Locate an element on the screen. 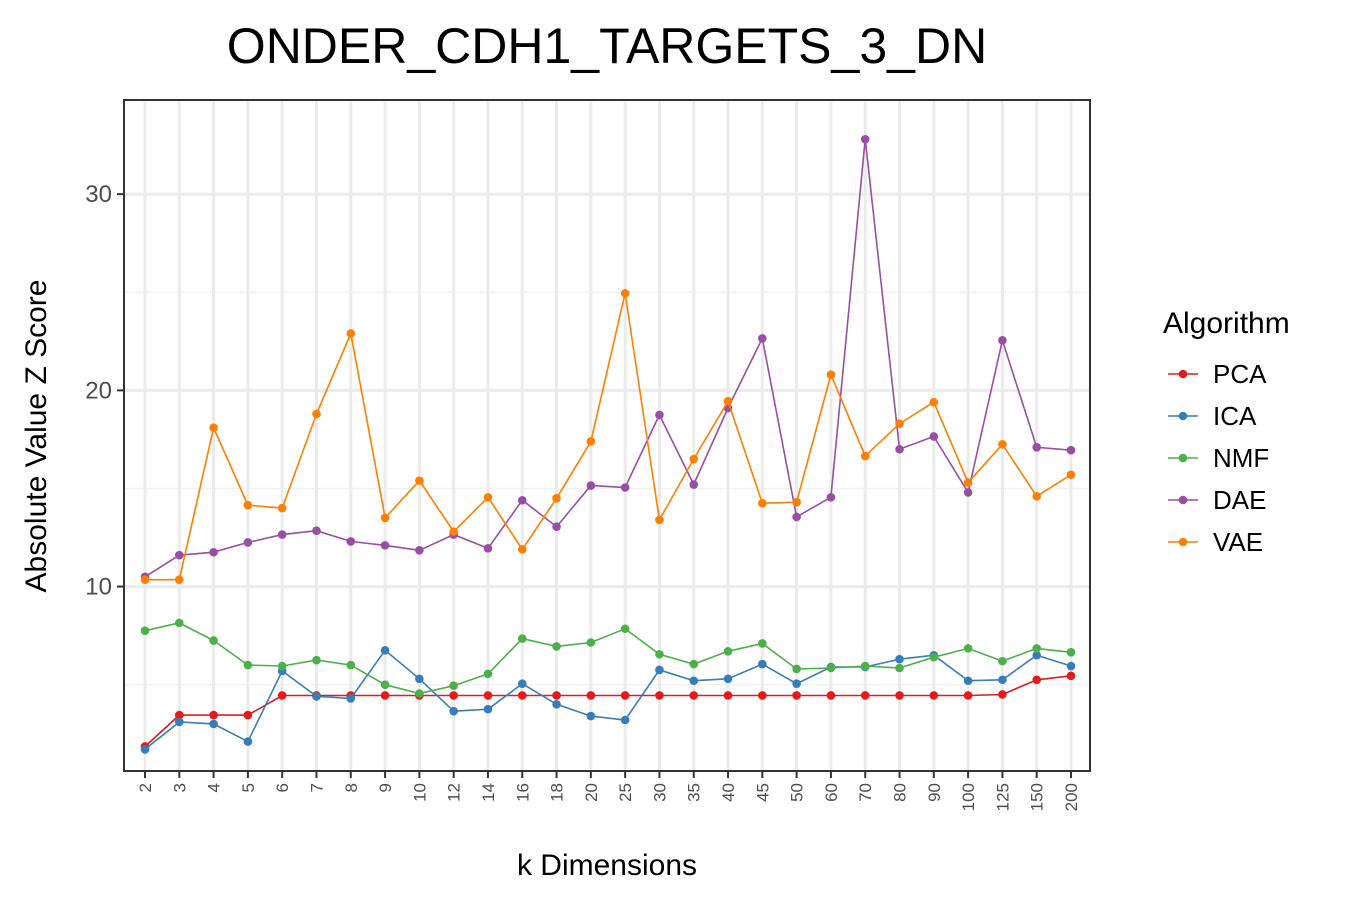 Image resolution: width=1350 pixels, height=900 pixels. x-tick-label: 200 is located at coordinates (1071, 797).